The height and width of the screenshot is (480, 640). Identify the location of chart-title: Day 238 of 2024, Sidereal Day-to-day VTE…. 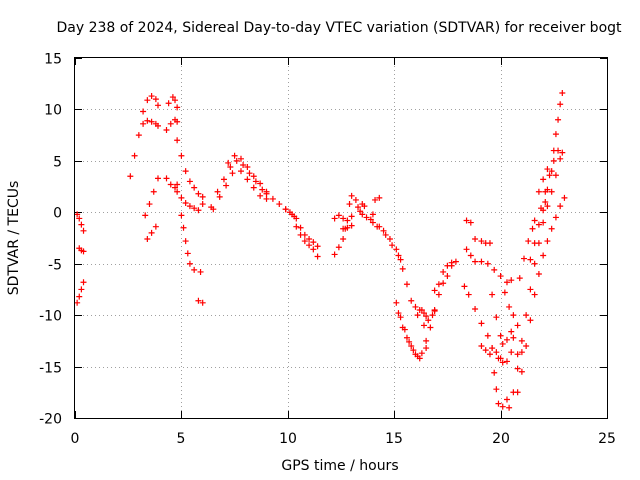
(339, 28).